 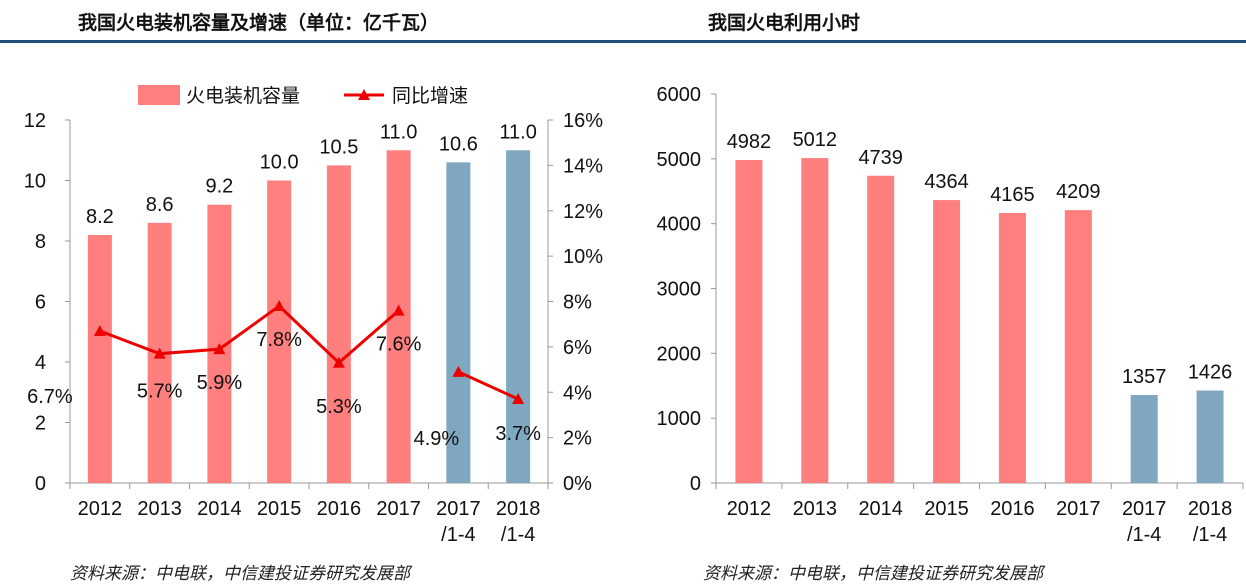 What do you see at coordinates (219, 509) in the screenshot?
I see `x-tick-label: 2014` at bounding box center [219, 509].